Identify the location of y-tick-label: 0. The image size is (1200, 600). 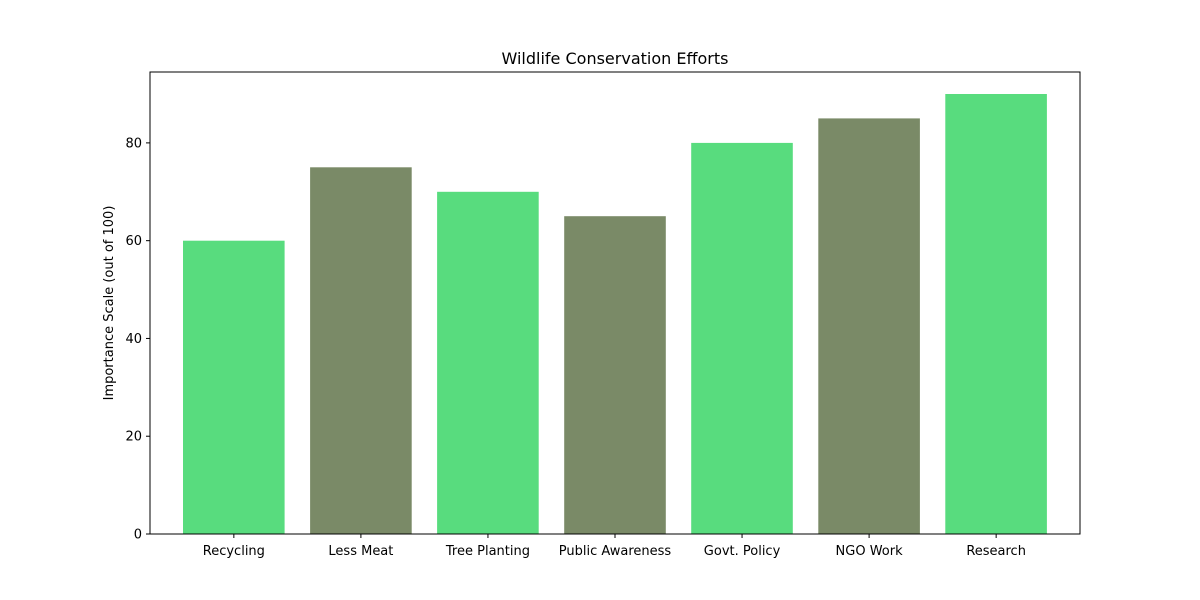
(138, 535).